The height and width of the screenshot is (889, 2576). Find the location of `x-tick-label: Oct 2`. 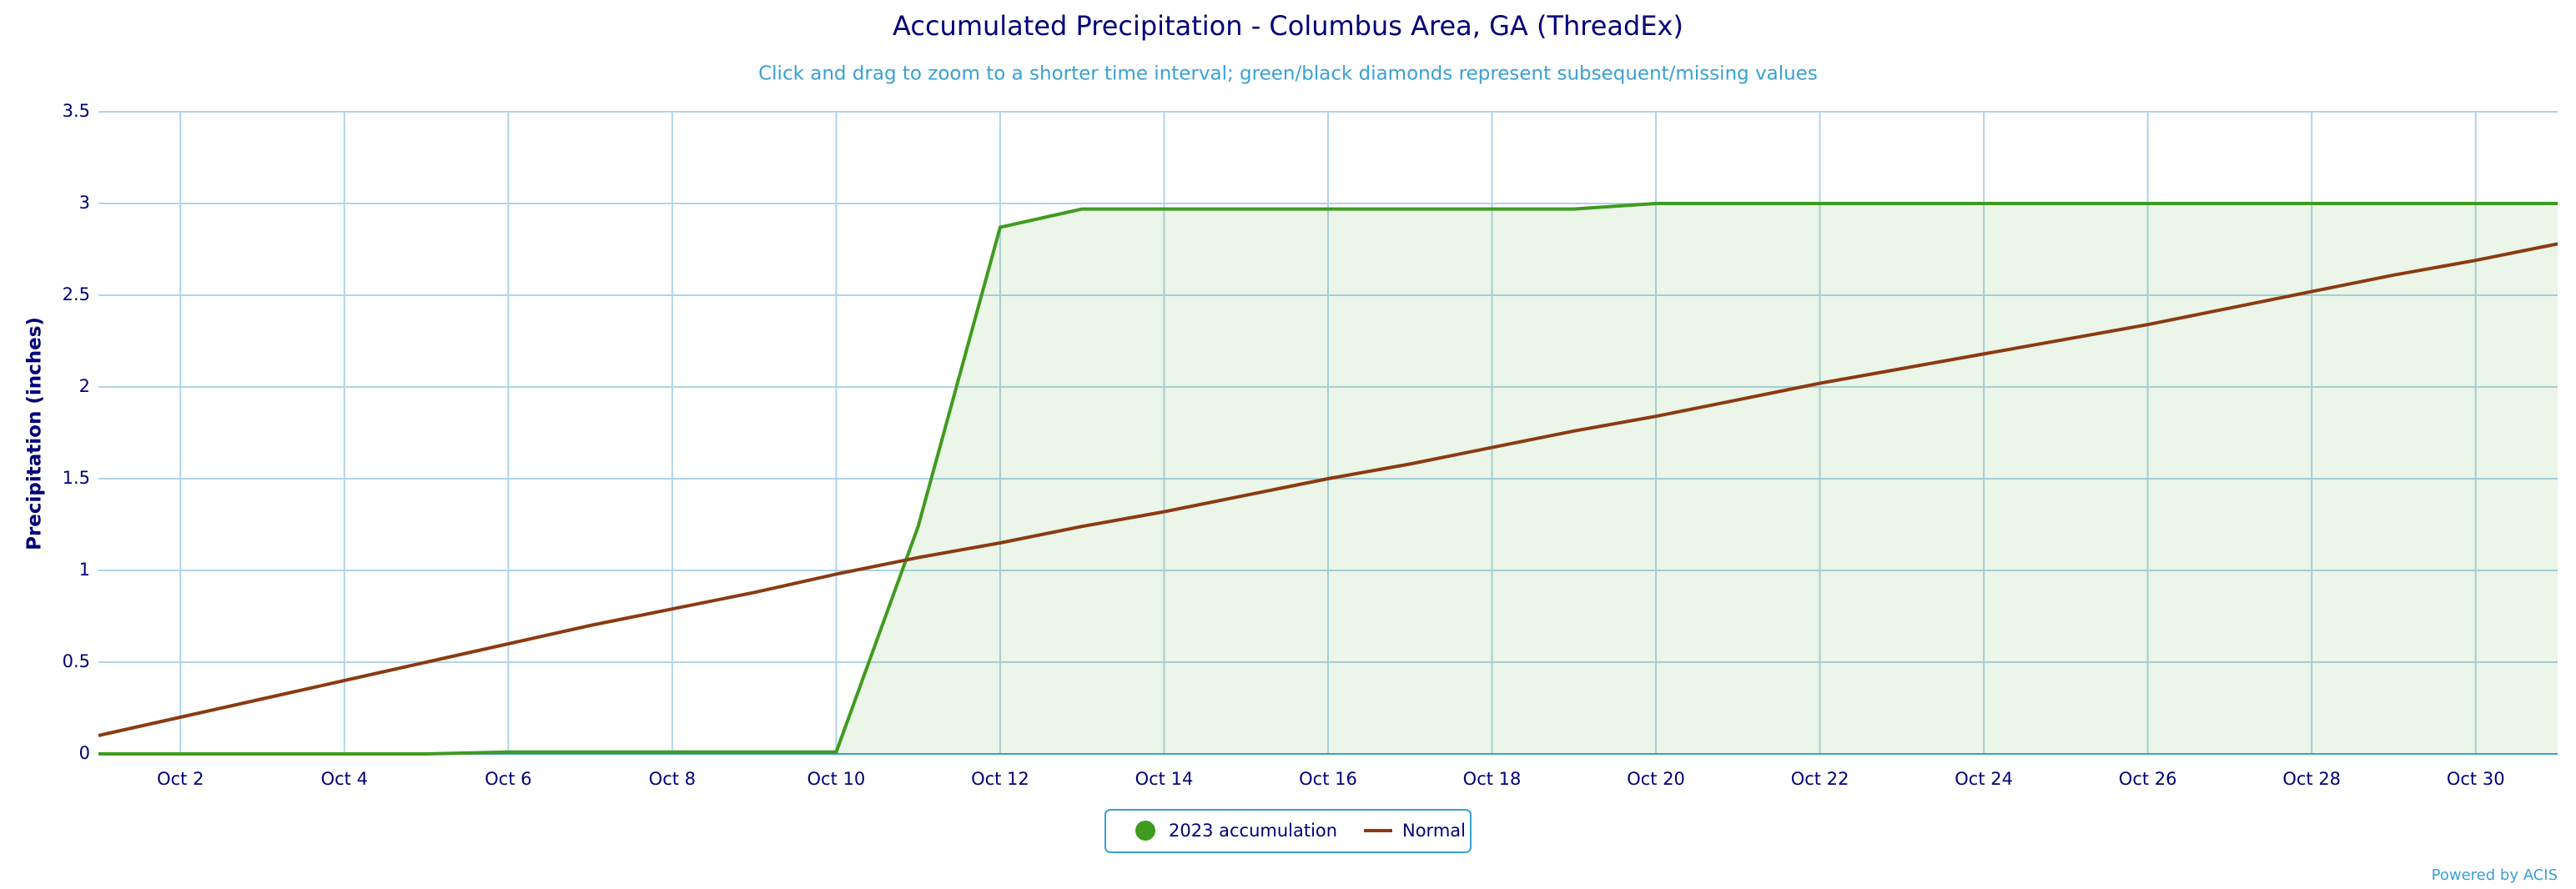

x-tick-label: Oct 2 is located at coordinates (180, 779).